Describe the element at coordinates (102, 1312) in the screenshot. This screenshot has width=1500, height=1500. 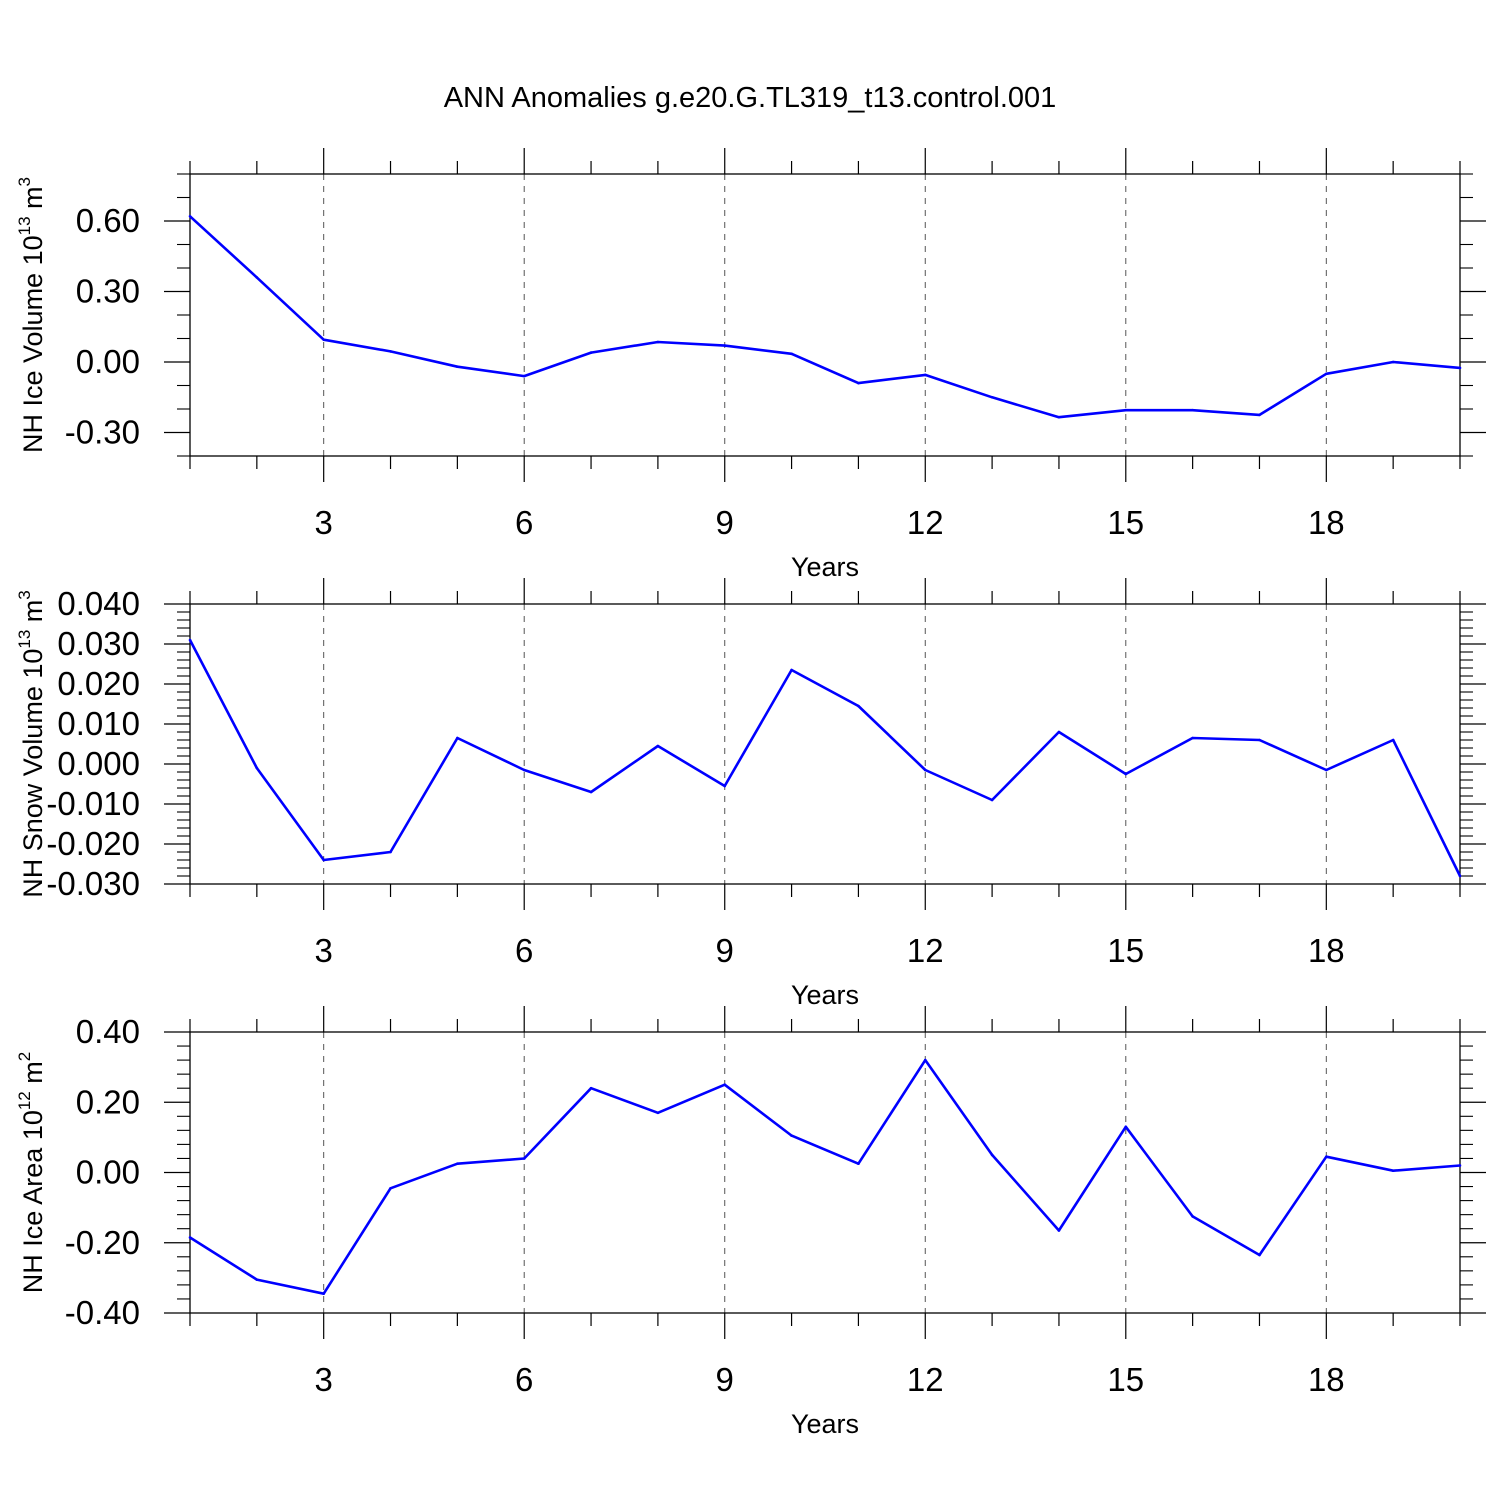
I see `y-tick-label: -0.40` at that location.